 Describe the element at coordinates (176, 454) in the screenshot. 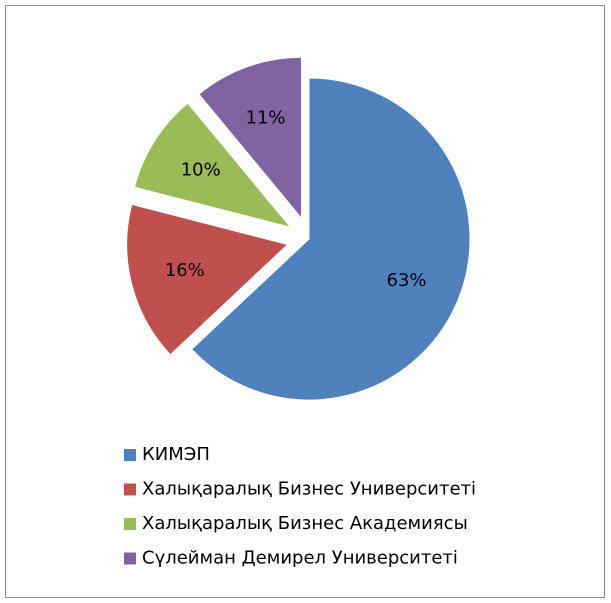

I see `legend-label: КИМЭП` at that location.